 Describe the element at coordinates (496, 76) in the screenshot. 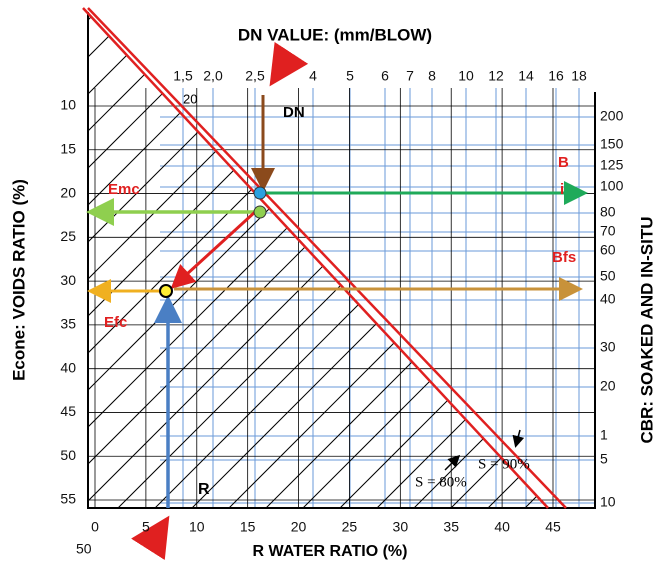

I see `tick-label: 12` at that location.